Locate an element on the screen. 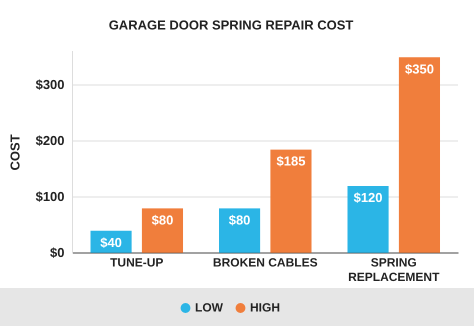  y-tick-label: $200 is located at coordinates (50, 140).